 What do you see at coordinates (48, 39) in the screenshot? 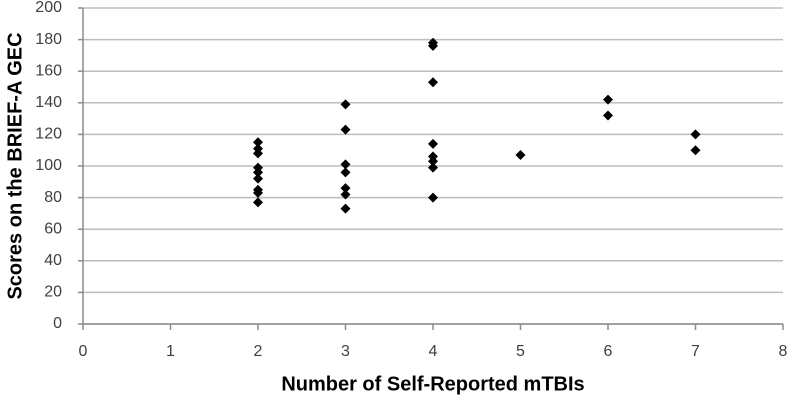
I see `y-tick-label: 180` at bounding box center [48, 39].